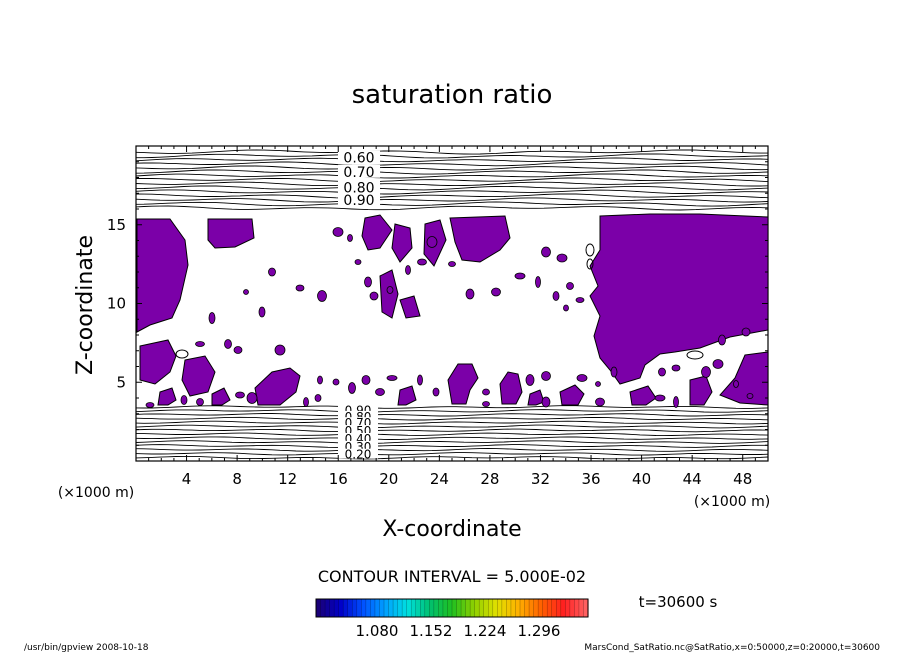 This screenshot has width=904, height=658. I want to click on x-axis-unit: (×1000 m), so click(732, 502).